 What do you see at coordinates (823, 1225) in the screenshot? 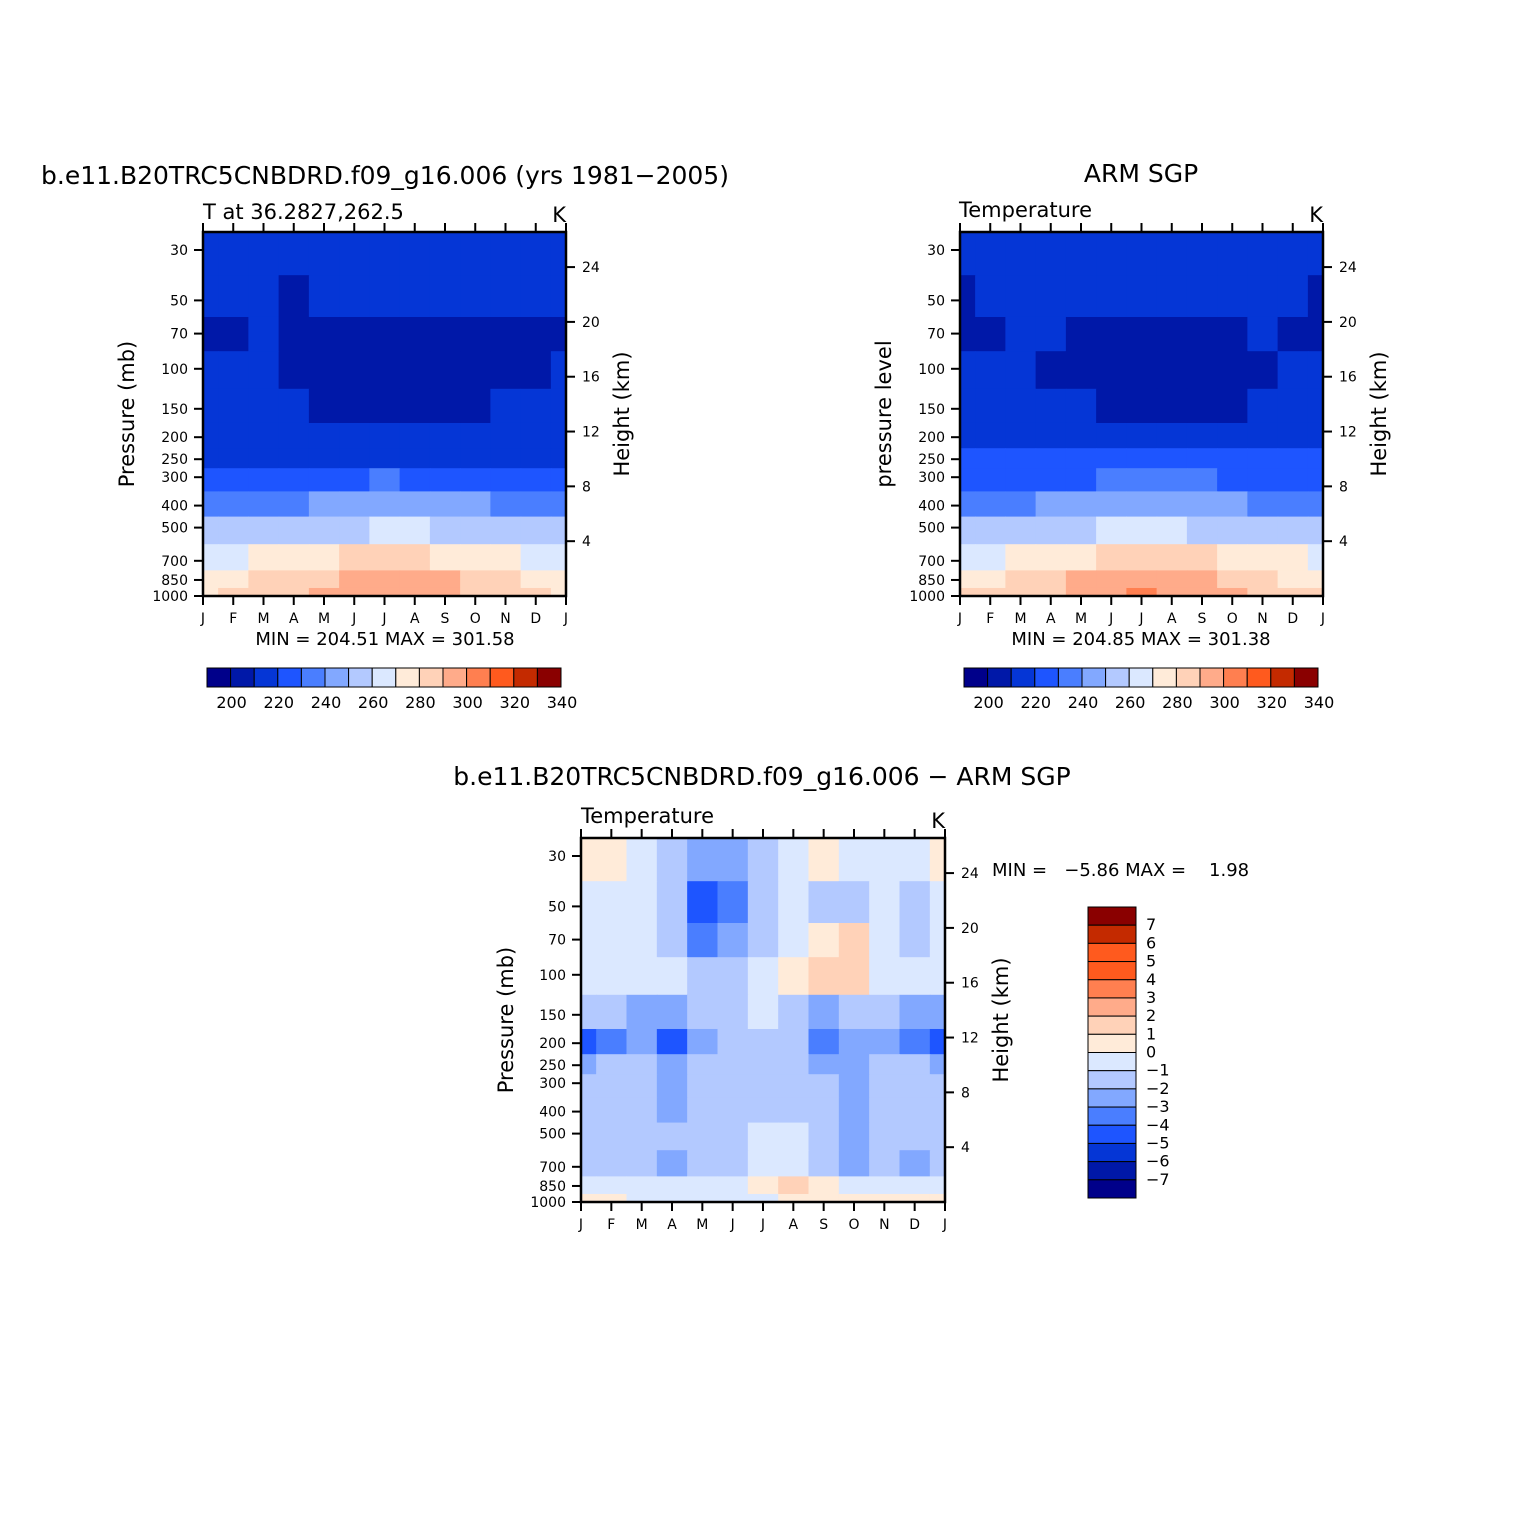
I see `x-tick-label: S` at bounding box center [823, 1225].